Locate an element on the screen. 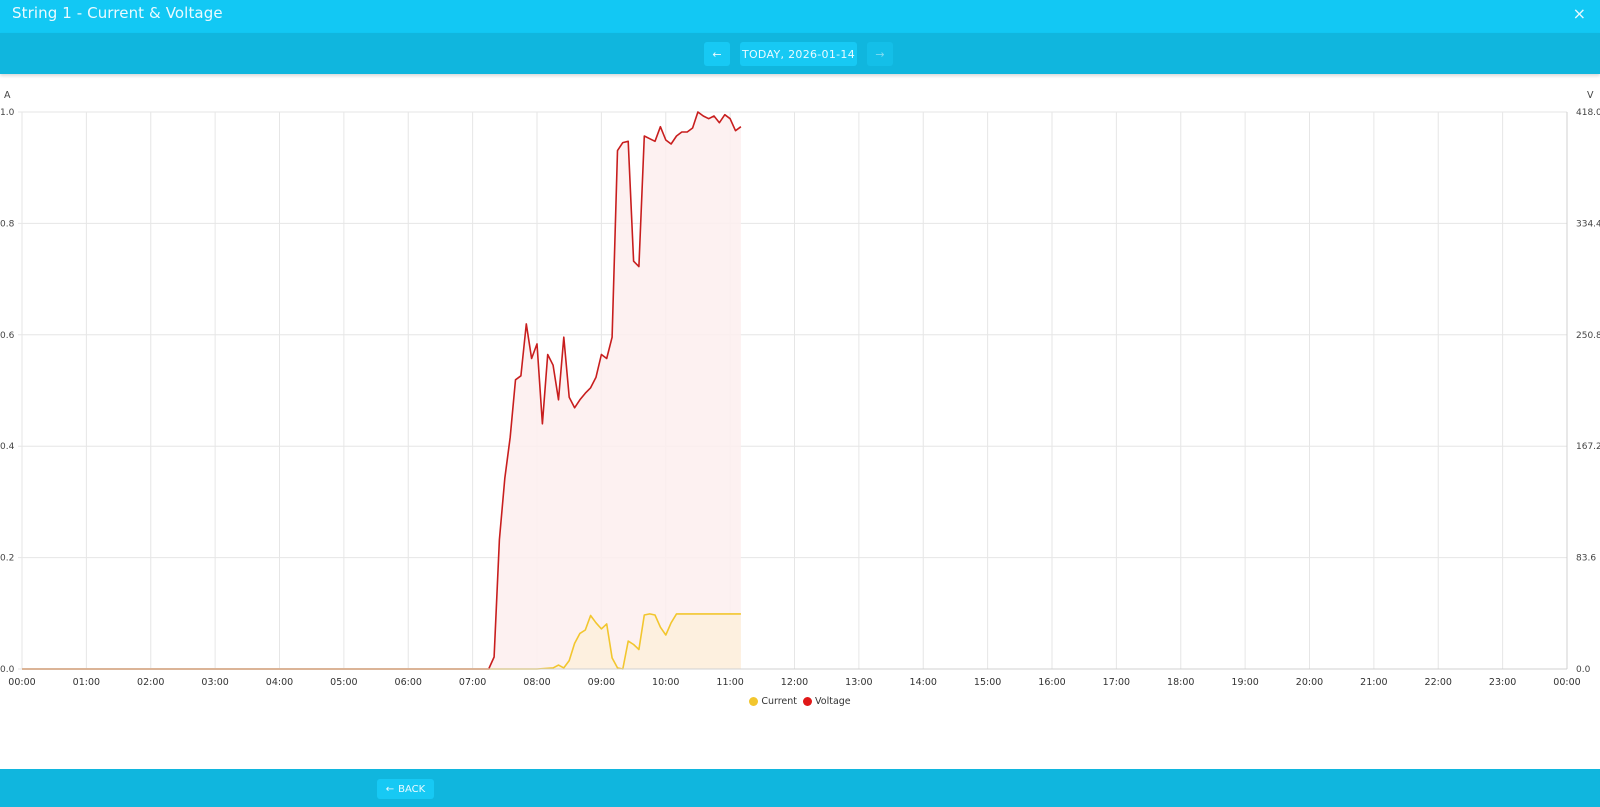 Image resolution: width=1600 pixels, height=807 pixels. x-tick-label: 05:00 is located at coordinates (343, 682).